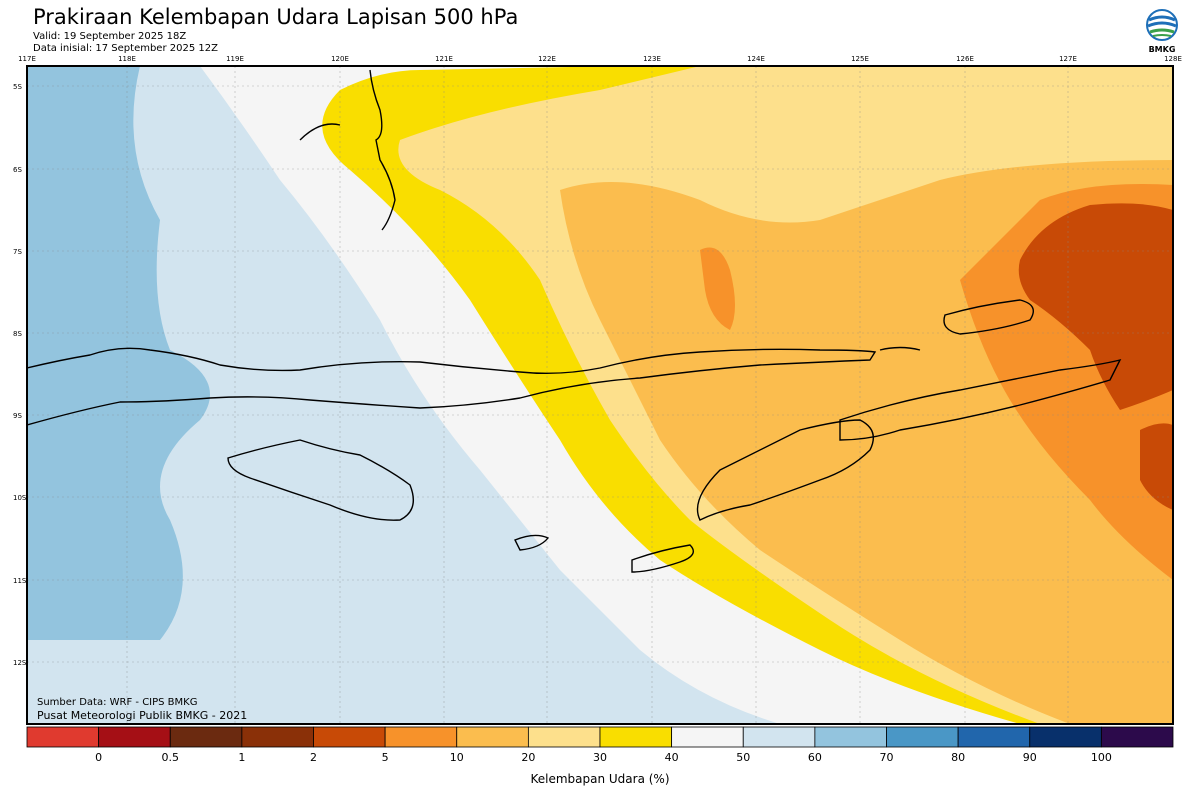  What do you see at coordinates (127, 59) in the screenshot?
I see `lon-tick-label: 118E` at bounding box center [127, 59].